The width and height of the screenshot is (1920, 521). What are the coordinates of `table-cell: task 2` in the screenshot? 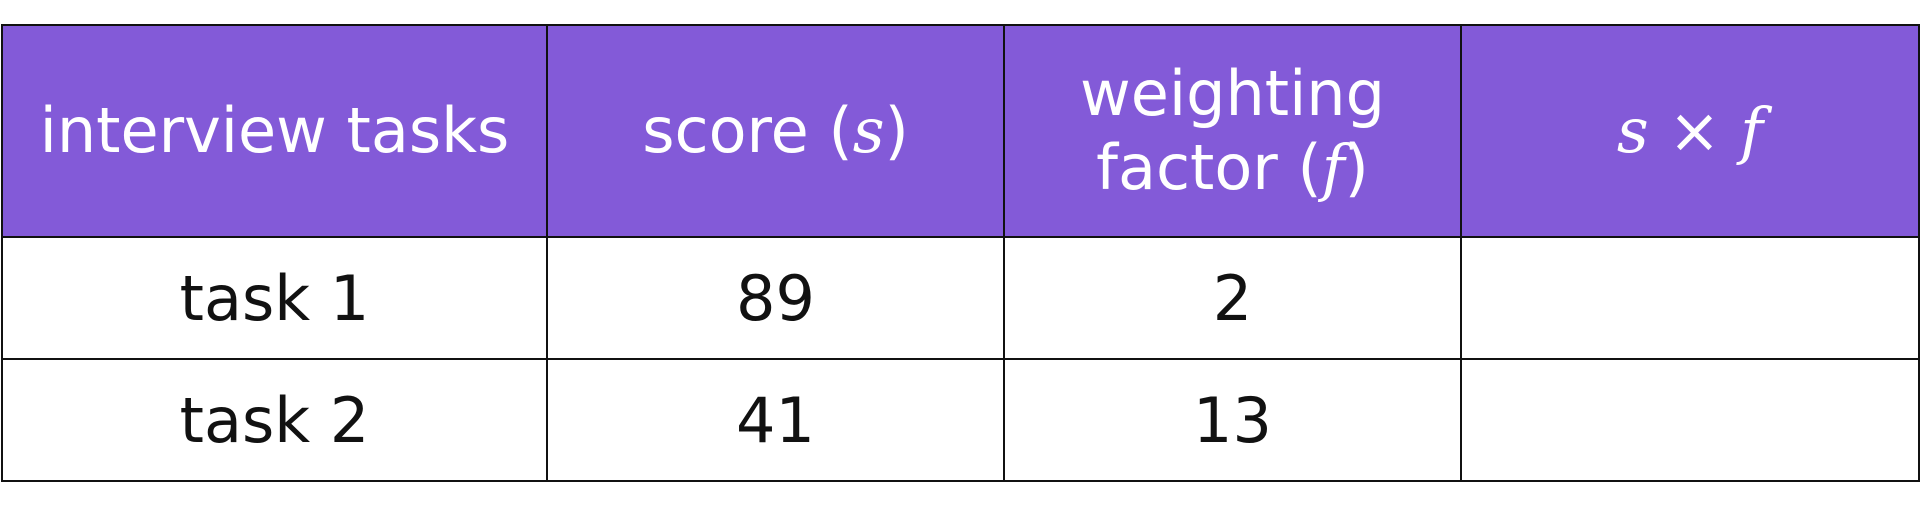 It's located at (274, 420).